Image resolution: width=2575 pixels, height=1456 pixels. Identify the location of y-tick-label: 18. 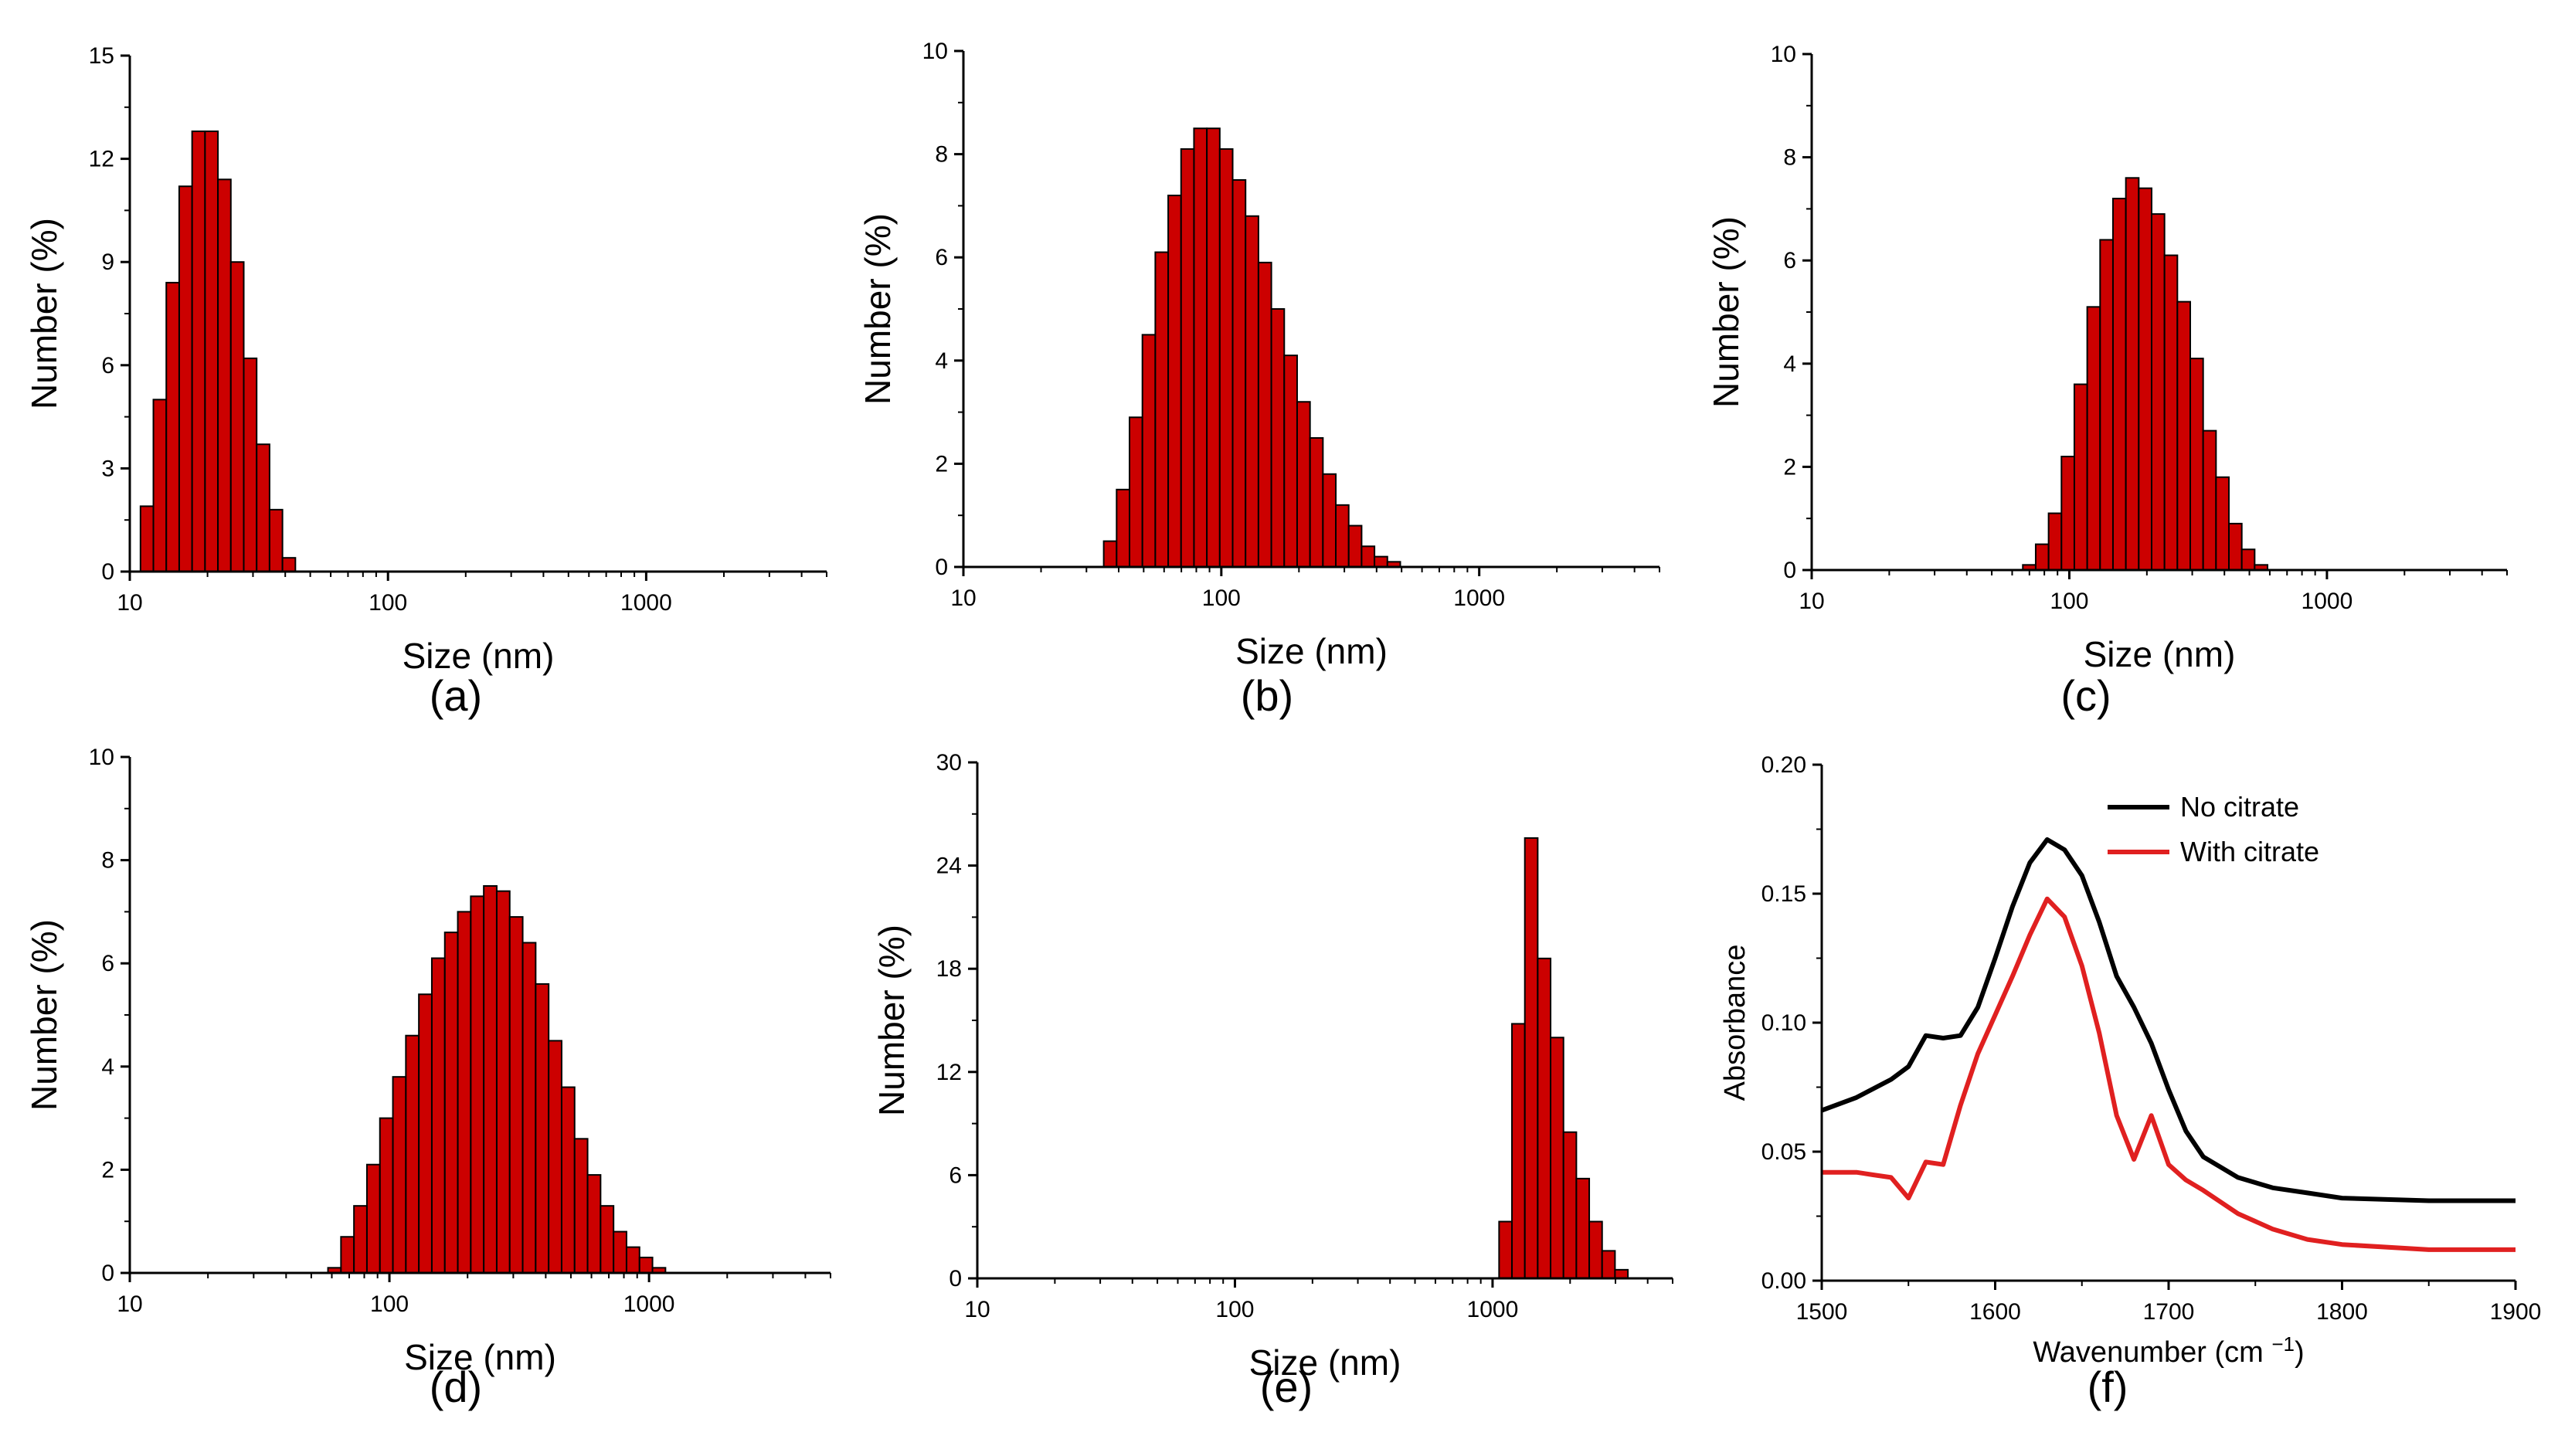
(949, 969).